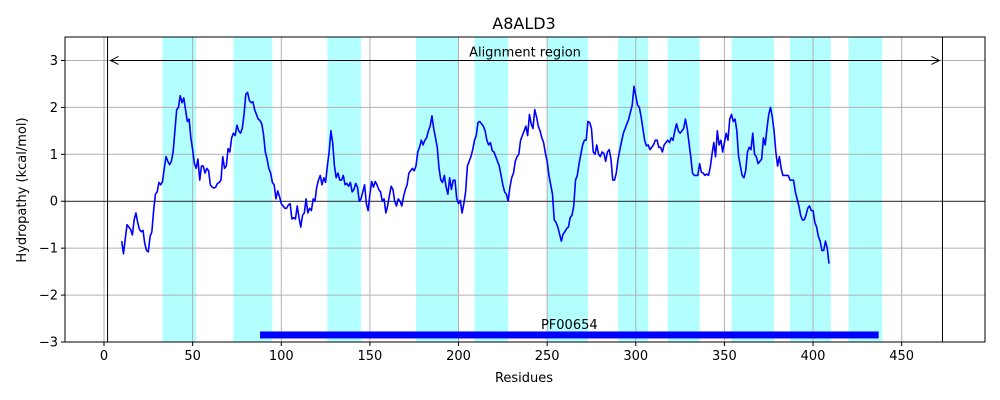 Image resolution: width=1000 pixels, height=400 pixels. What do you see at coordinates (525, 52) in the screenshot?
I see `alignment-region-label: Alignment region` at bounding box center [525, 52].